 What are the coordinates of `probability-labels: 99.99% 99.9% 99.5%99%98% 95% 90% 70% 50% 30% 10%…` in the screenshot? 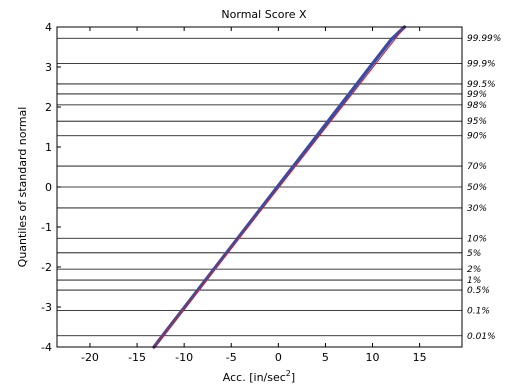 It's located at (484, 188).